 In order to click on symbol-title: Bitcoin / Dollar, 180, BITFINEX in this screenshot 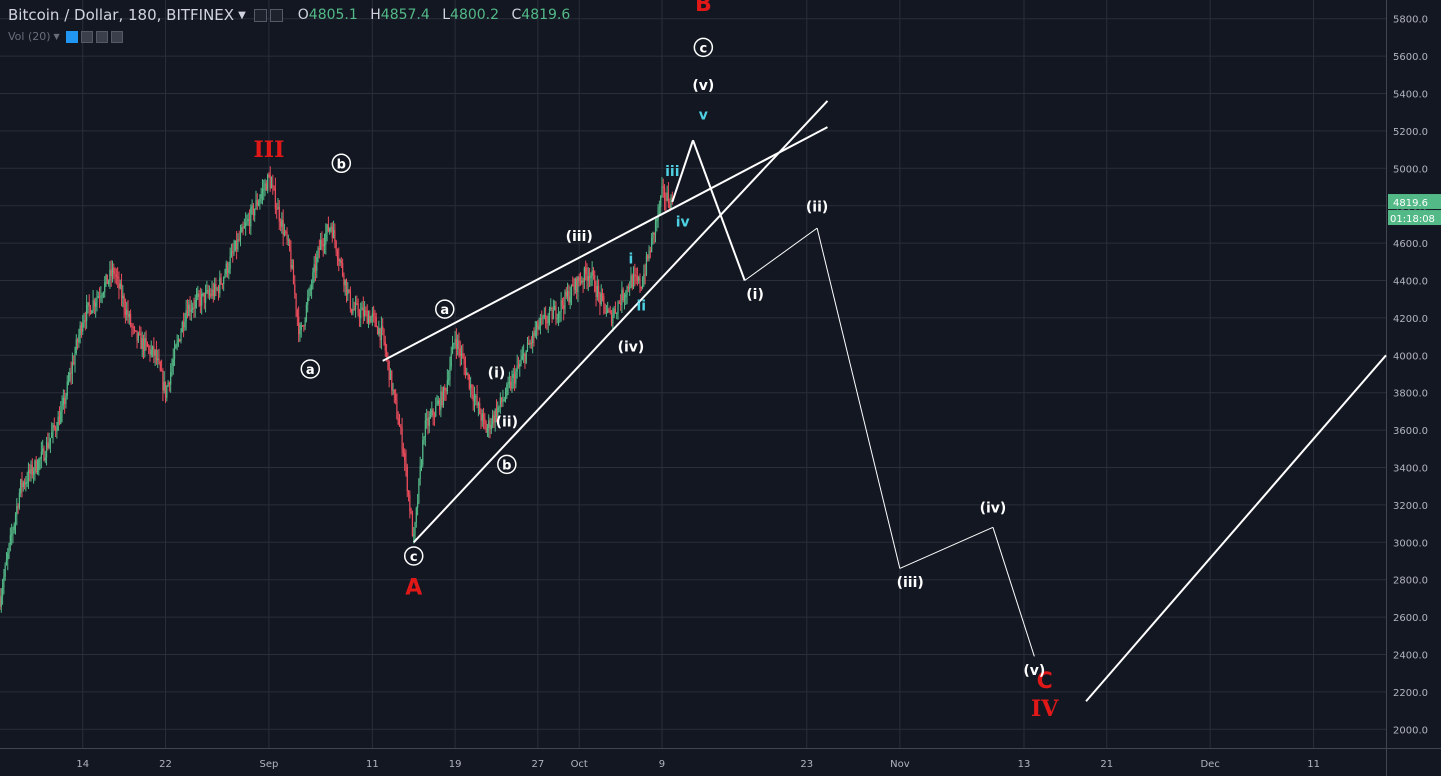, I will do `click(121, 15)`.